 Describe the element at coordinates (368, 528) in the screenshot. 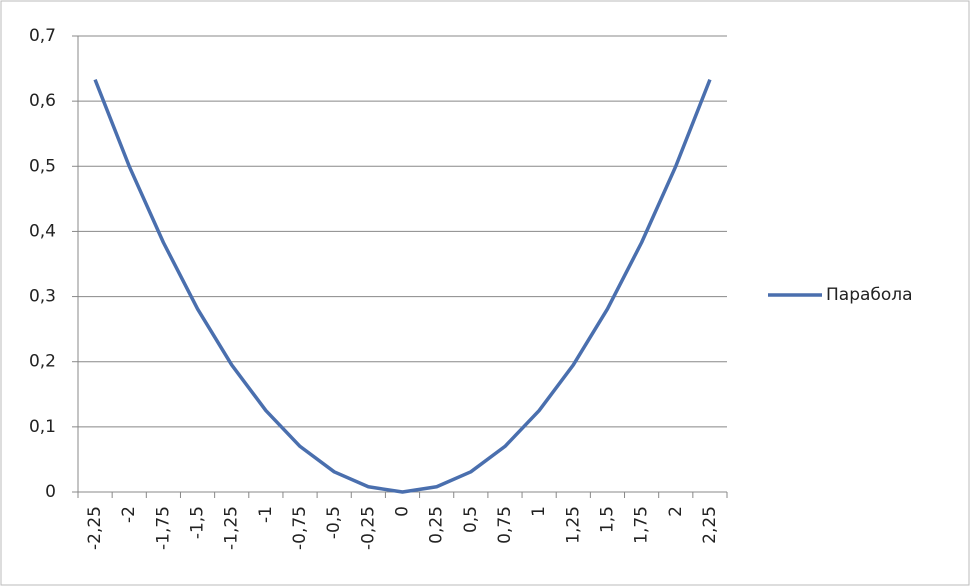

I see `x-tick-label: -0,25` at that location.